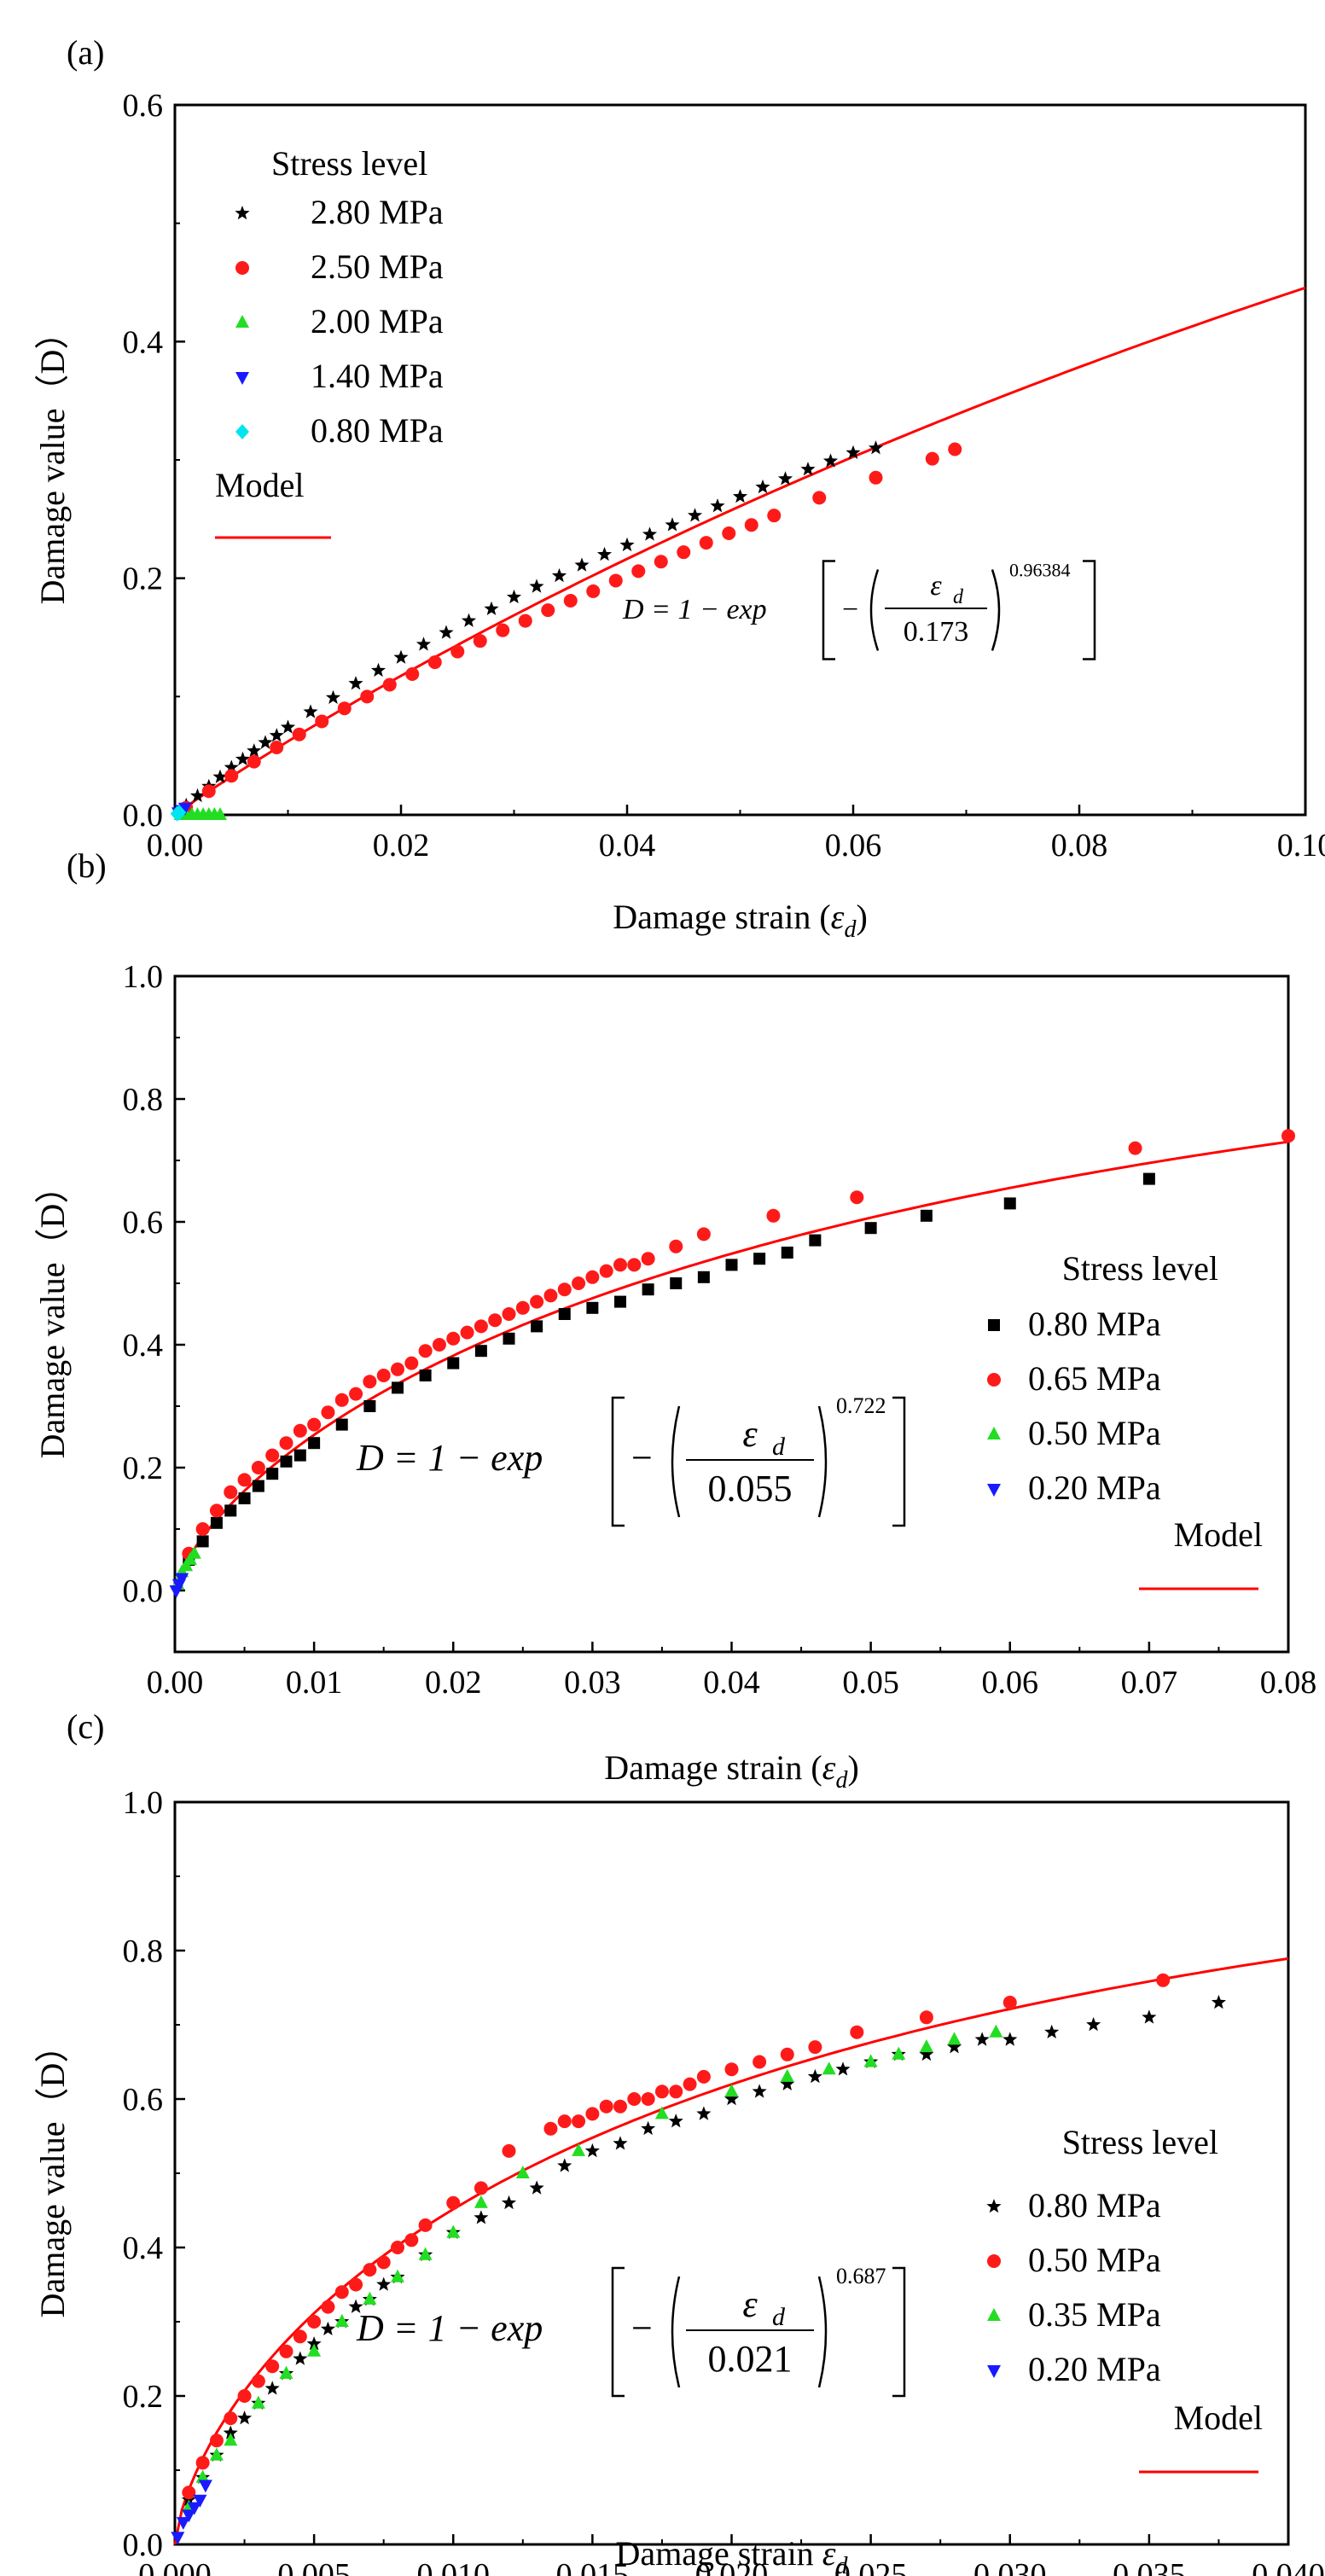  What do you see at coordinates (631, 1460) in the screenshot?
I see `equation: D = 1 − exp − ε d 0.055 0.722` at bounding box center [631, 1460].